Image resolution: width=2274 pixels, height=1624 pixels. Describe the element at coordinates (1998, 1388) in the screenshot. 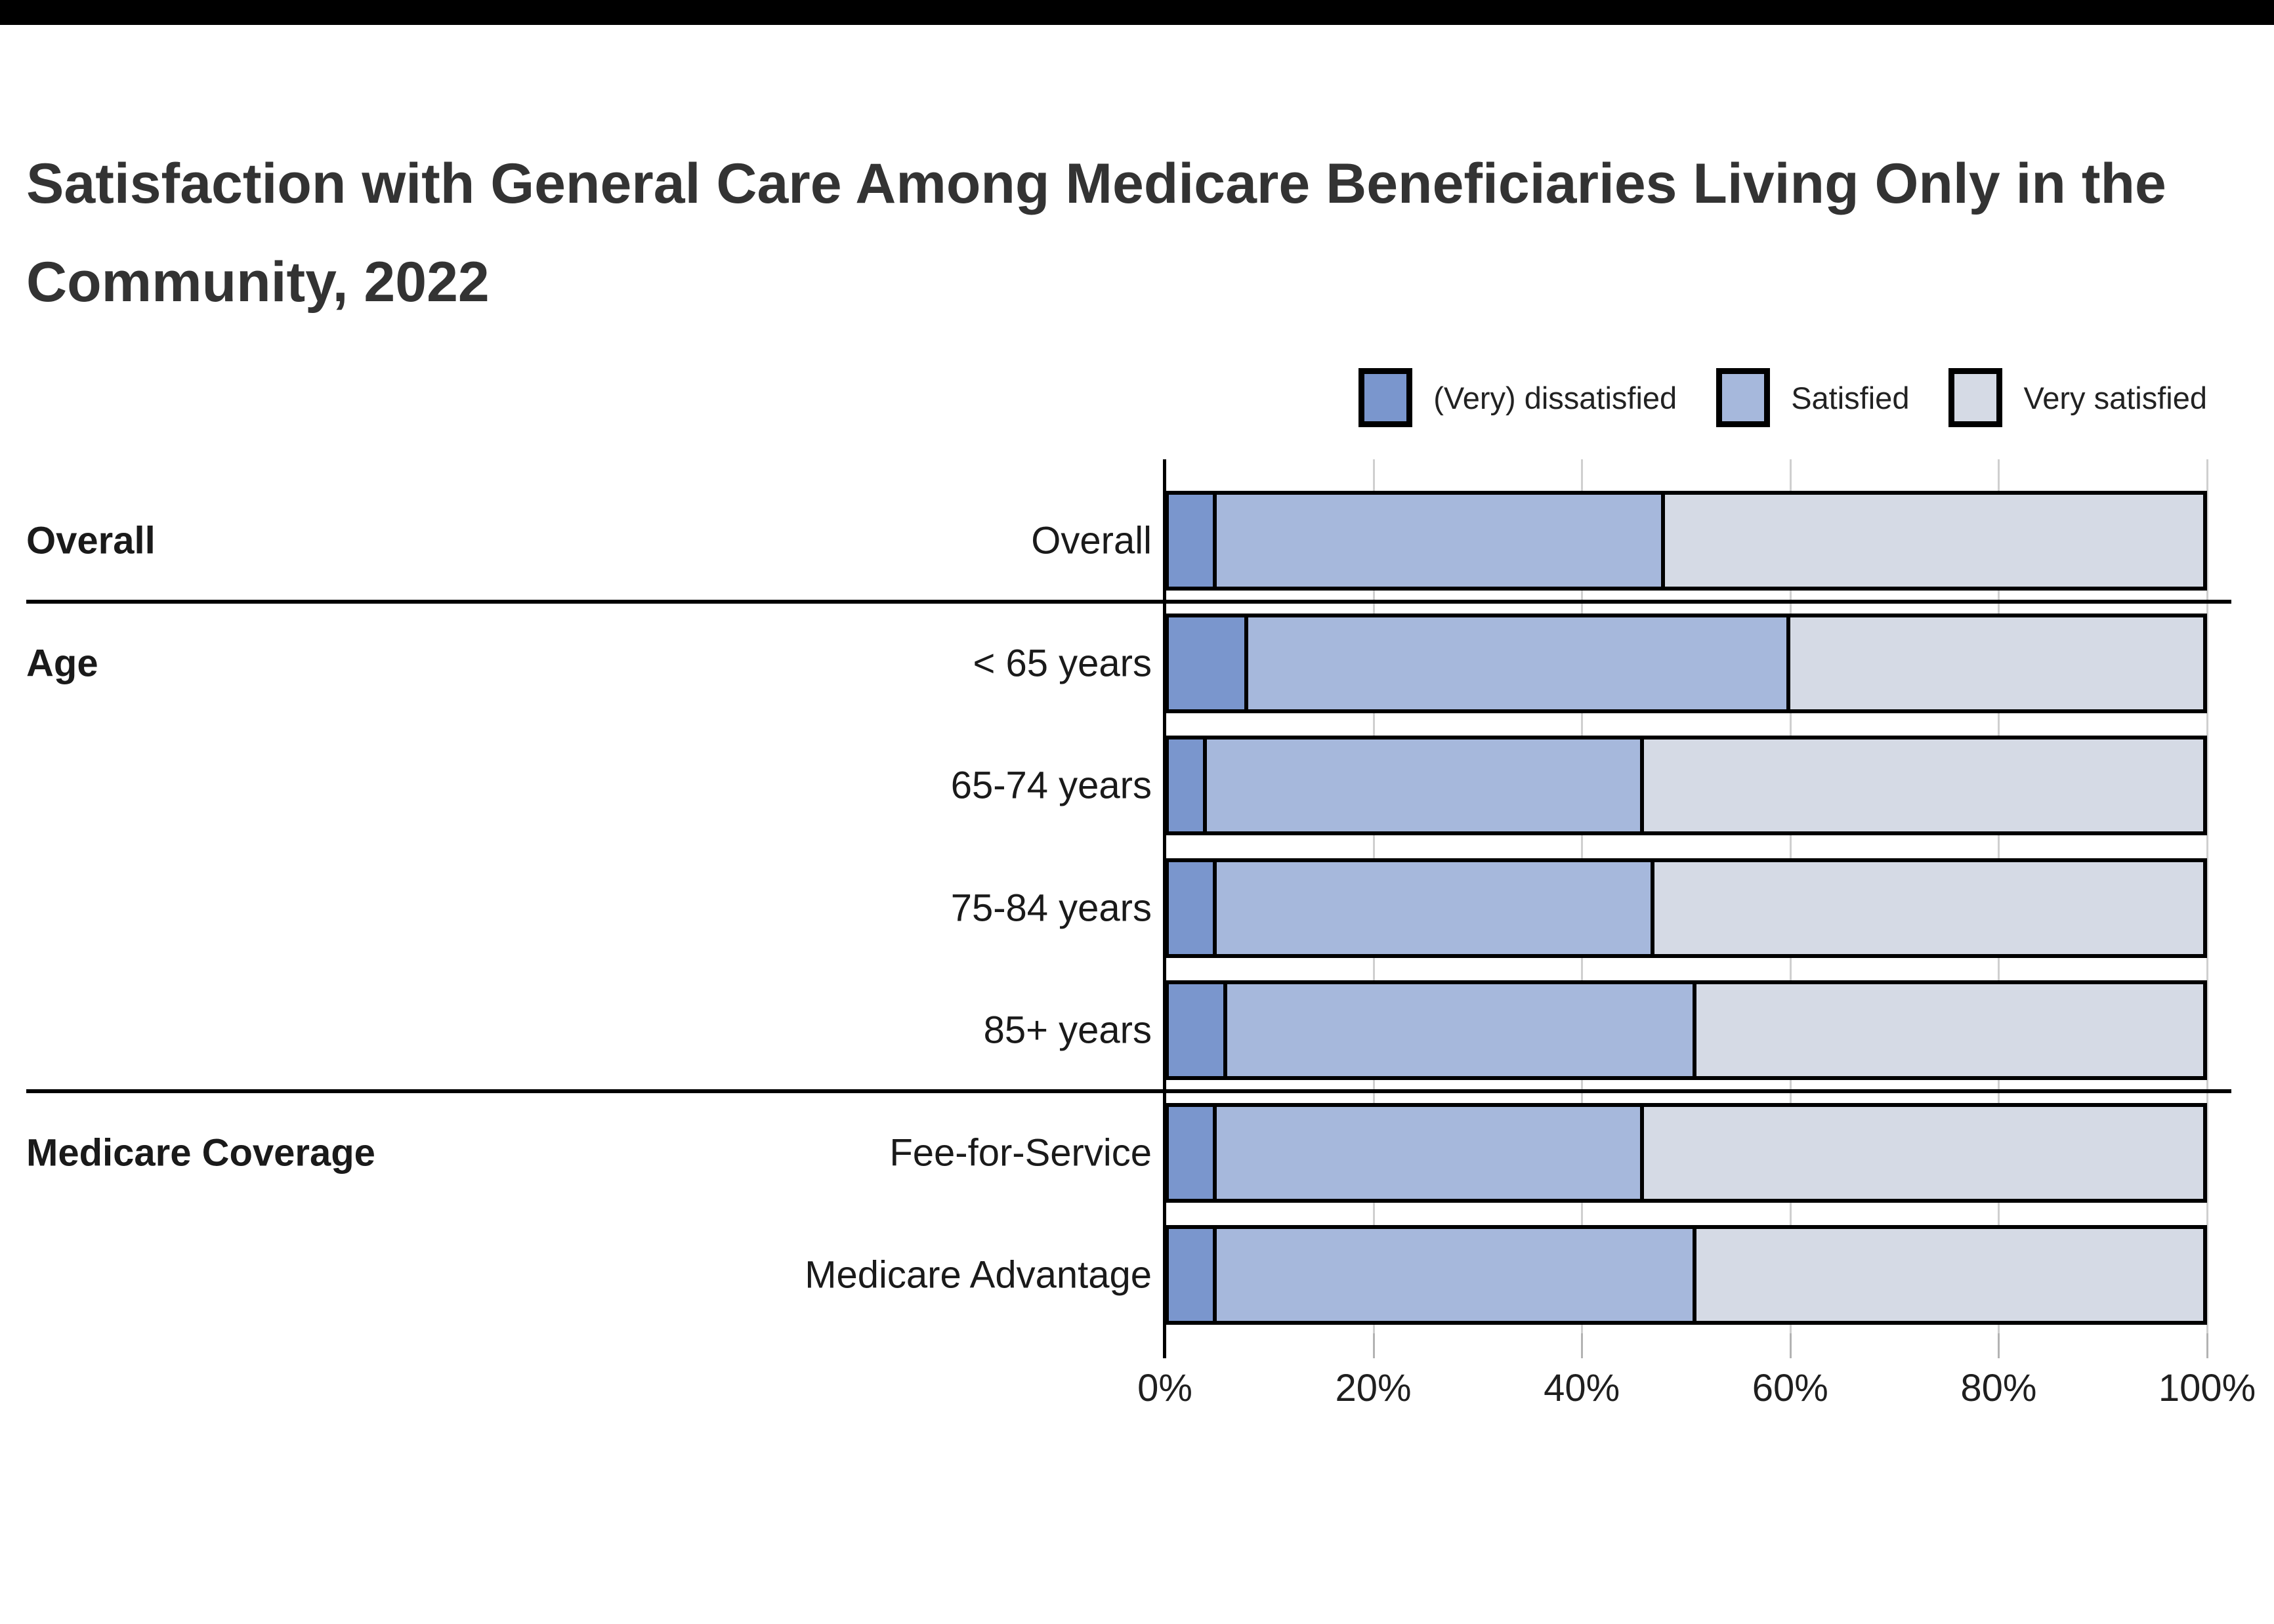

I see `x-tick-label-80: 80%` at that location.